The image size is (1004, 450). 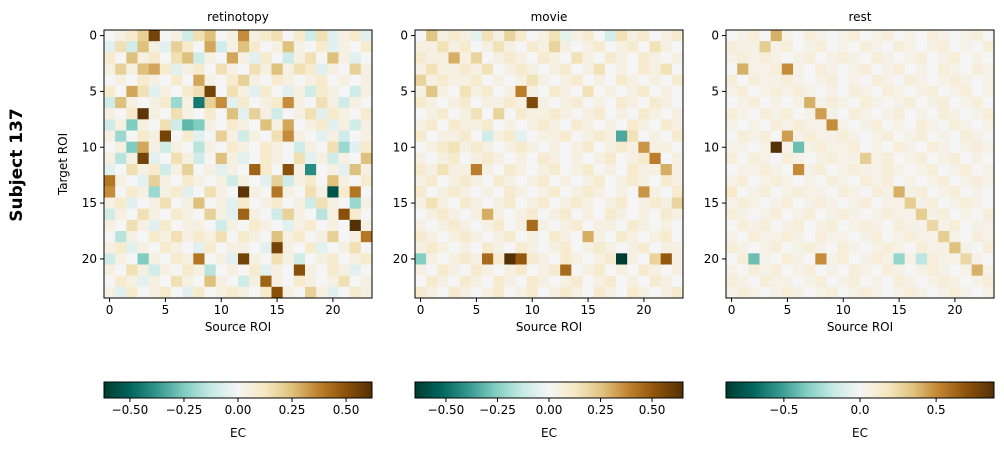 What do you see at coordinates (421, 310) in the screenshot?
I see `x-tick-label: 0` at bounding box center [421, 310].